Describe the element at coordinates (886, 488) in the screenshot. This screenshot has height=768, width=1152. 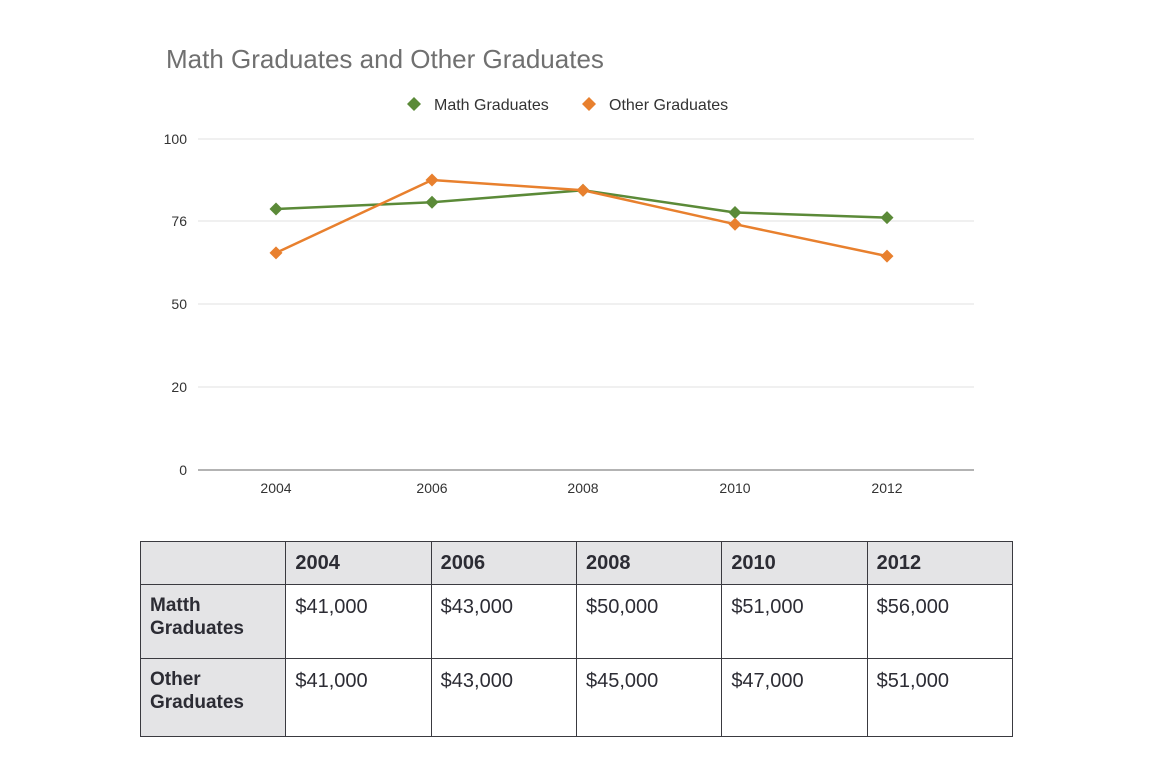
I see `x-tick-label: 2012` at that location.